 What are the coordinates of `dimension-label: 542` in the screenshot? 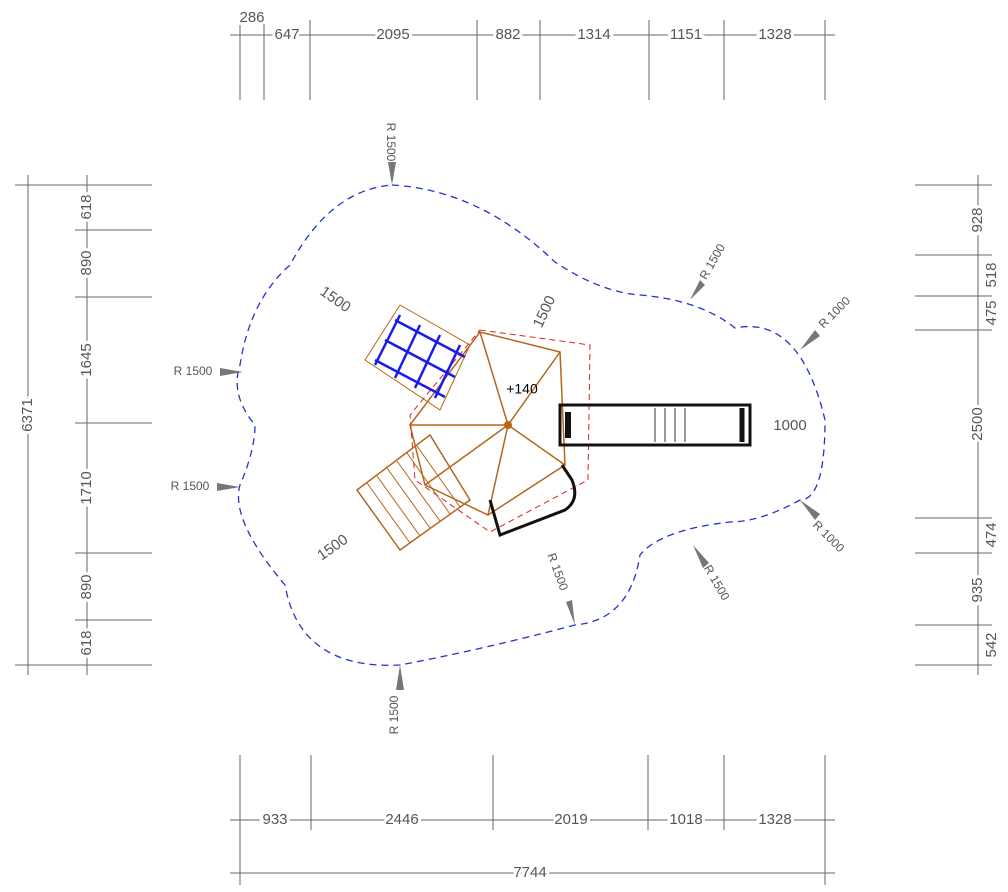 It's located at (991, 644).